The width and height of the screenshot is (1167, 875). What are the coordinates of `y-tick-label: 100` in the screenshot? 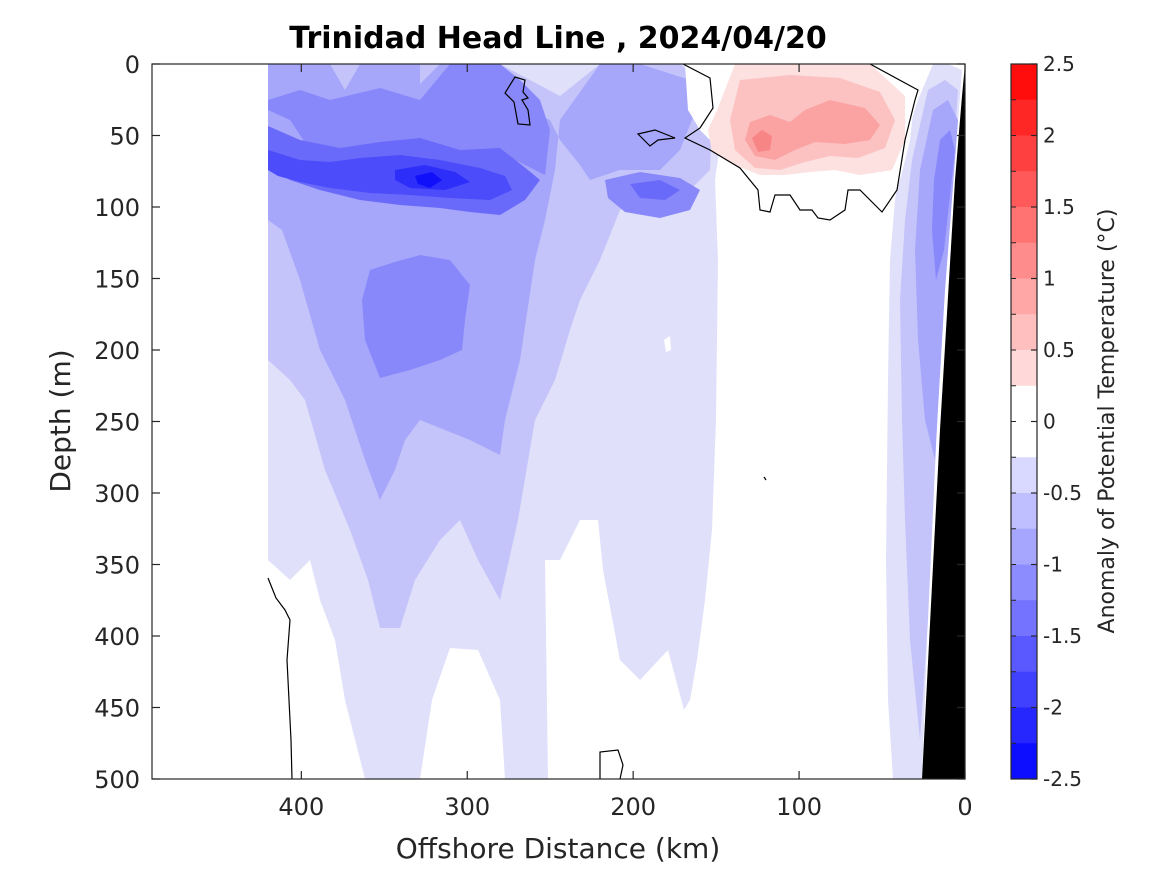 It's located at (117, 208).